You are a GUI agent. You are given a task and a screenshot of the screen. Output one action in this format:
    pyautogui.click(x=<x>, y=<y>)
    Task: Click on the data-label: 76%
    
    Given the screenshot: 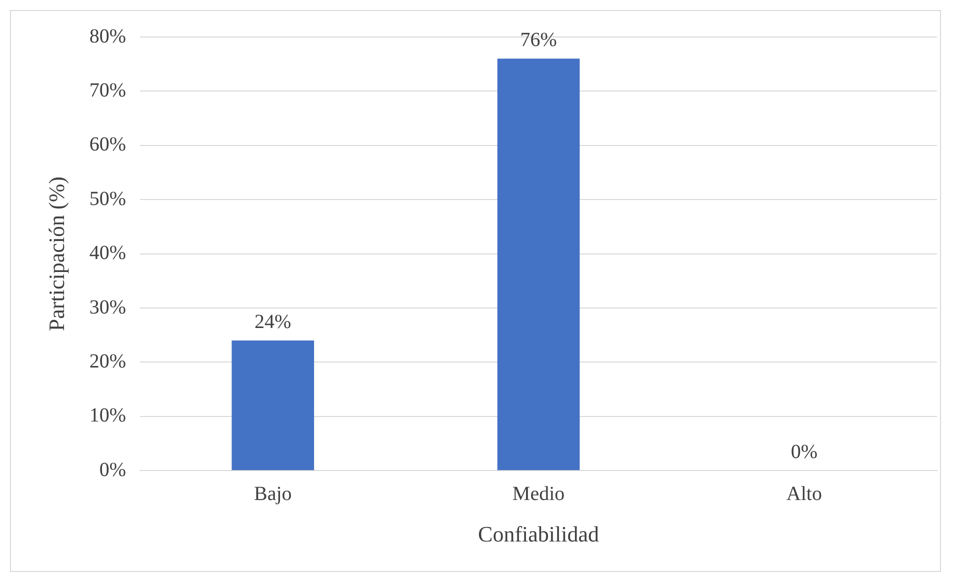 What is the action you would take?
    pyautogui.click(x=538, y=39)
    